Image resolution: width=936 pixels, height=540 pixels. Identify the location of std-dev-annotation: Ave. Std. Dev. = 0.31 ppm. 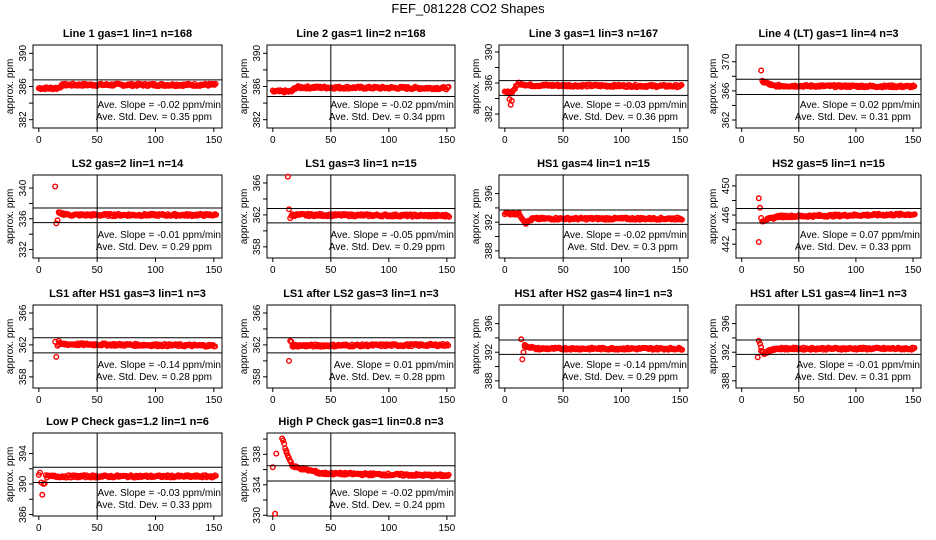
(853, 117).